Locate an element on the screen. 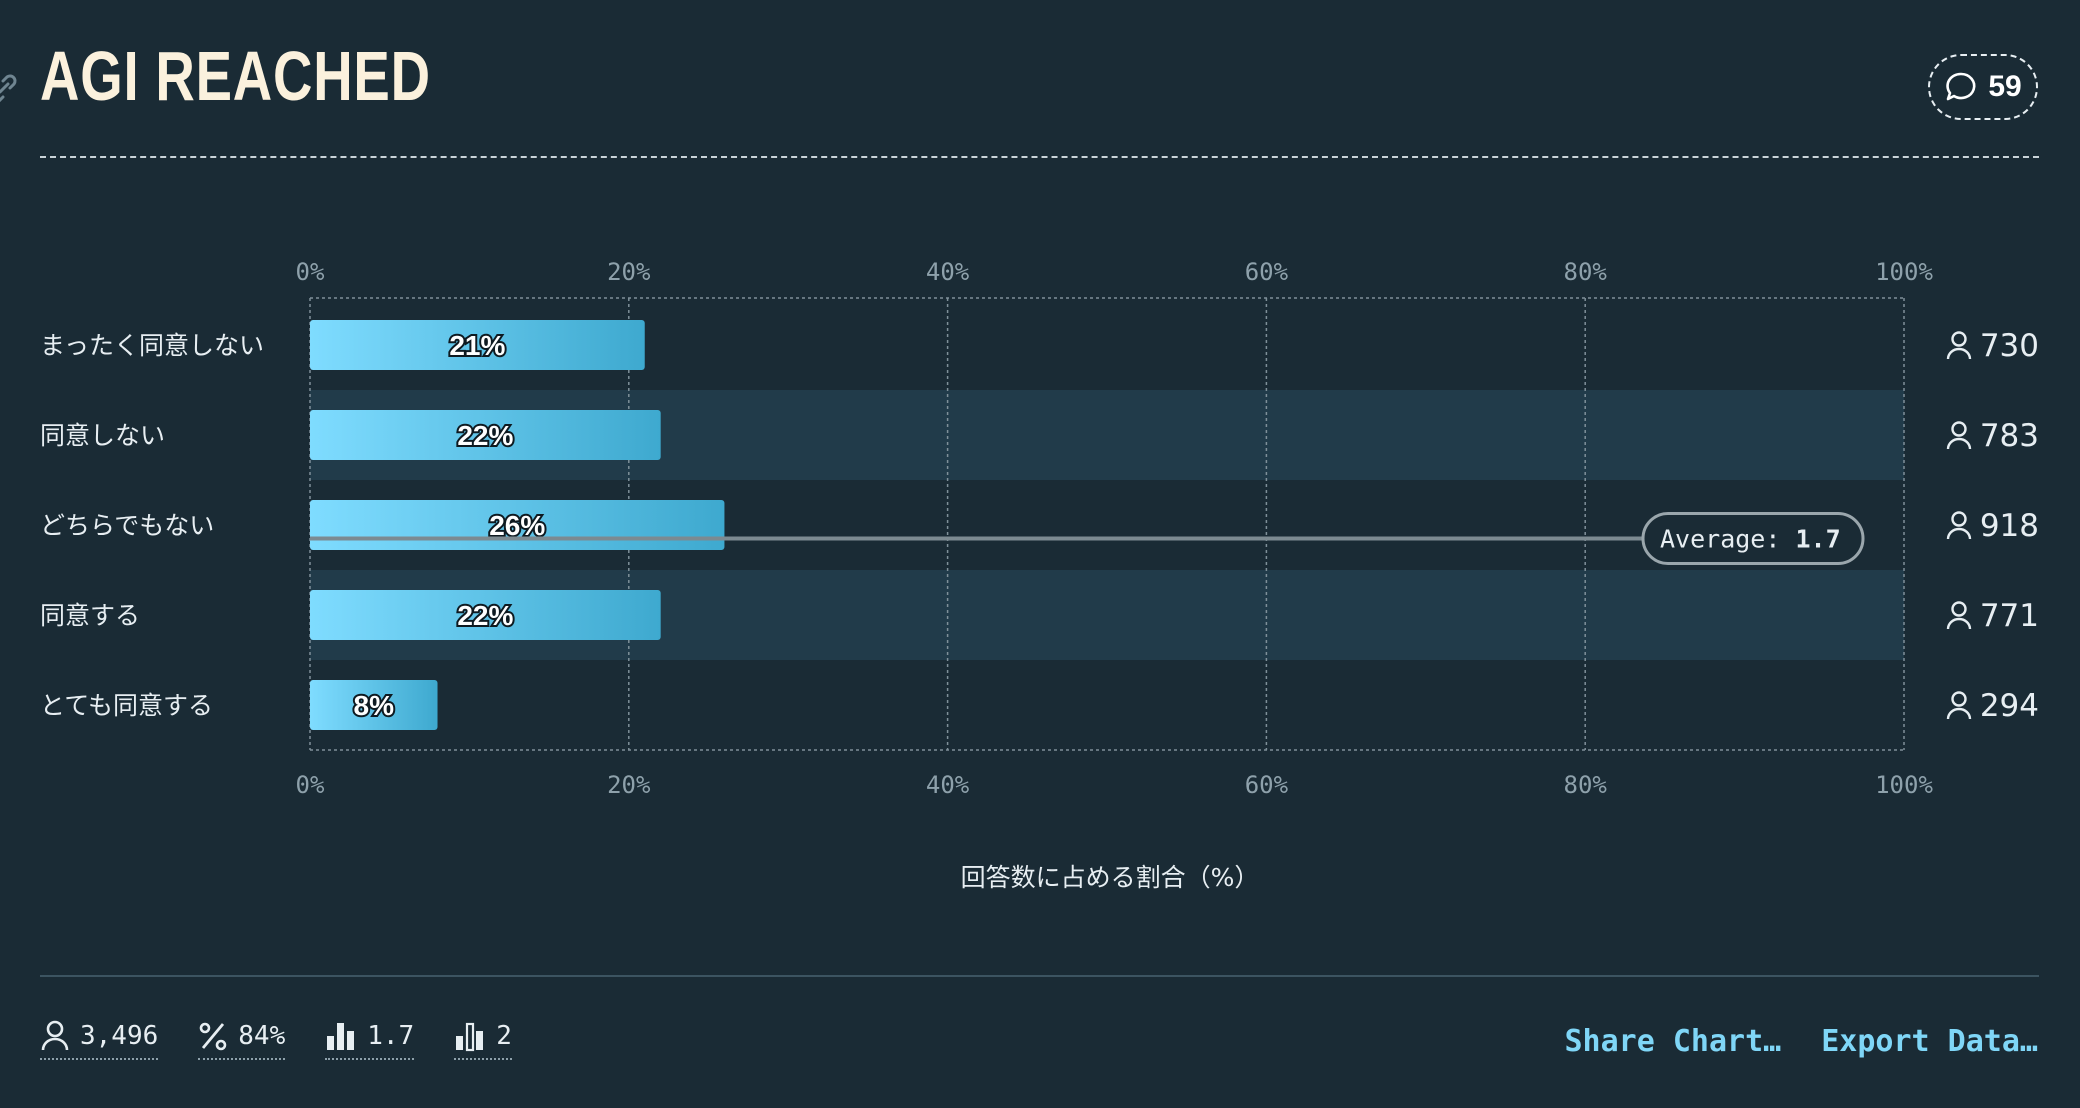 This screenshot has height=1108, width=2080. category-label: 同意しない is located at coordinates (102, 435).